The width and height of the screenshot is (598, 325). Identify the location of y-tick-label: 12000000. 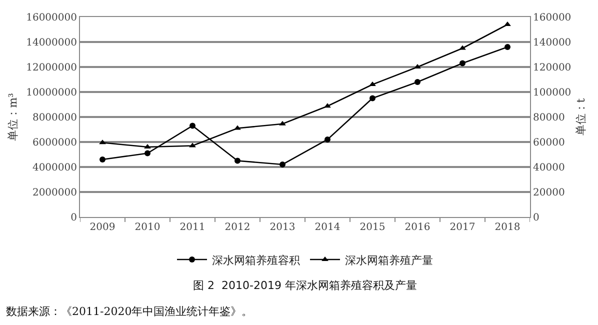
(51, 68).